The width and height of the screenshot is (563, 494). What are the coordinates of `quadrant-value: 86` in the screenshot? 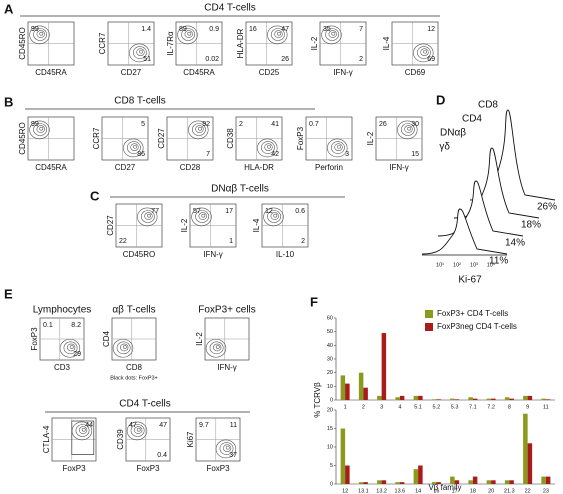 It's located at (141, 154).